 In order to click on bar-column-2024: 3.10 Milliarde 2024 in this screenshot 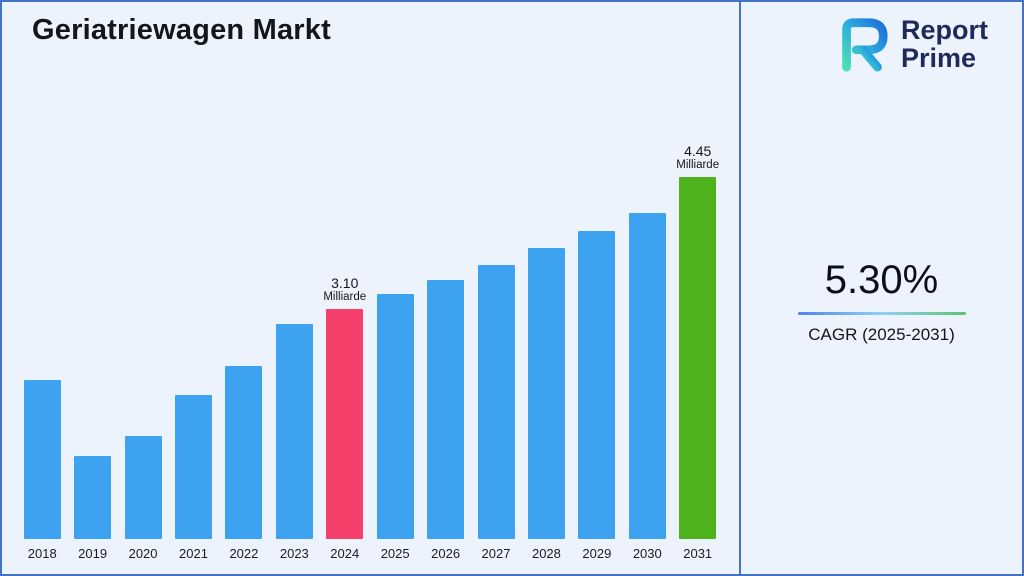, I will do `click(345, 337)`.